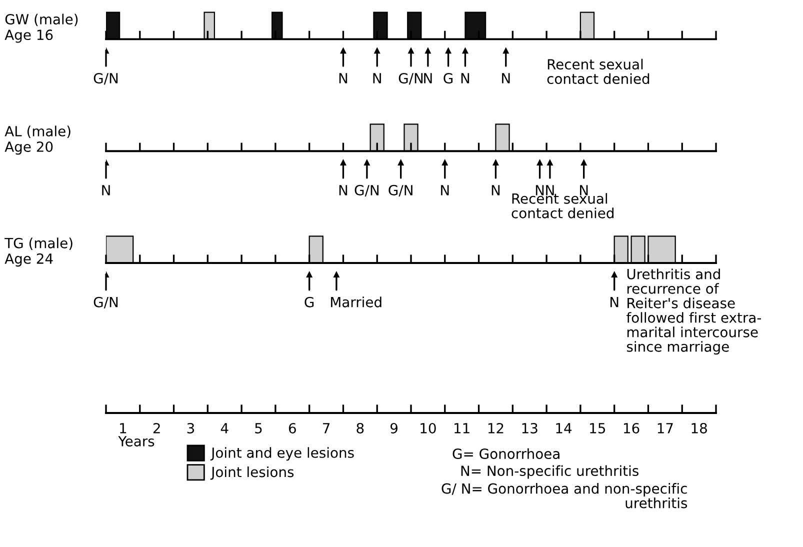 The width and height of the screenshot is (803, 547). I want to click on y-tick-label: AL (male) Age 20, so click(37, 140).